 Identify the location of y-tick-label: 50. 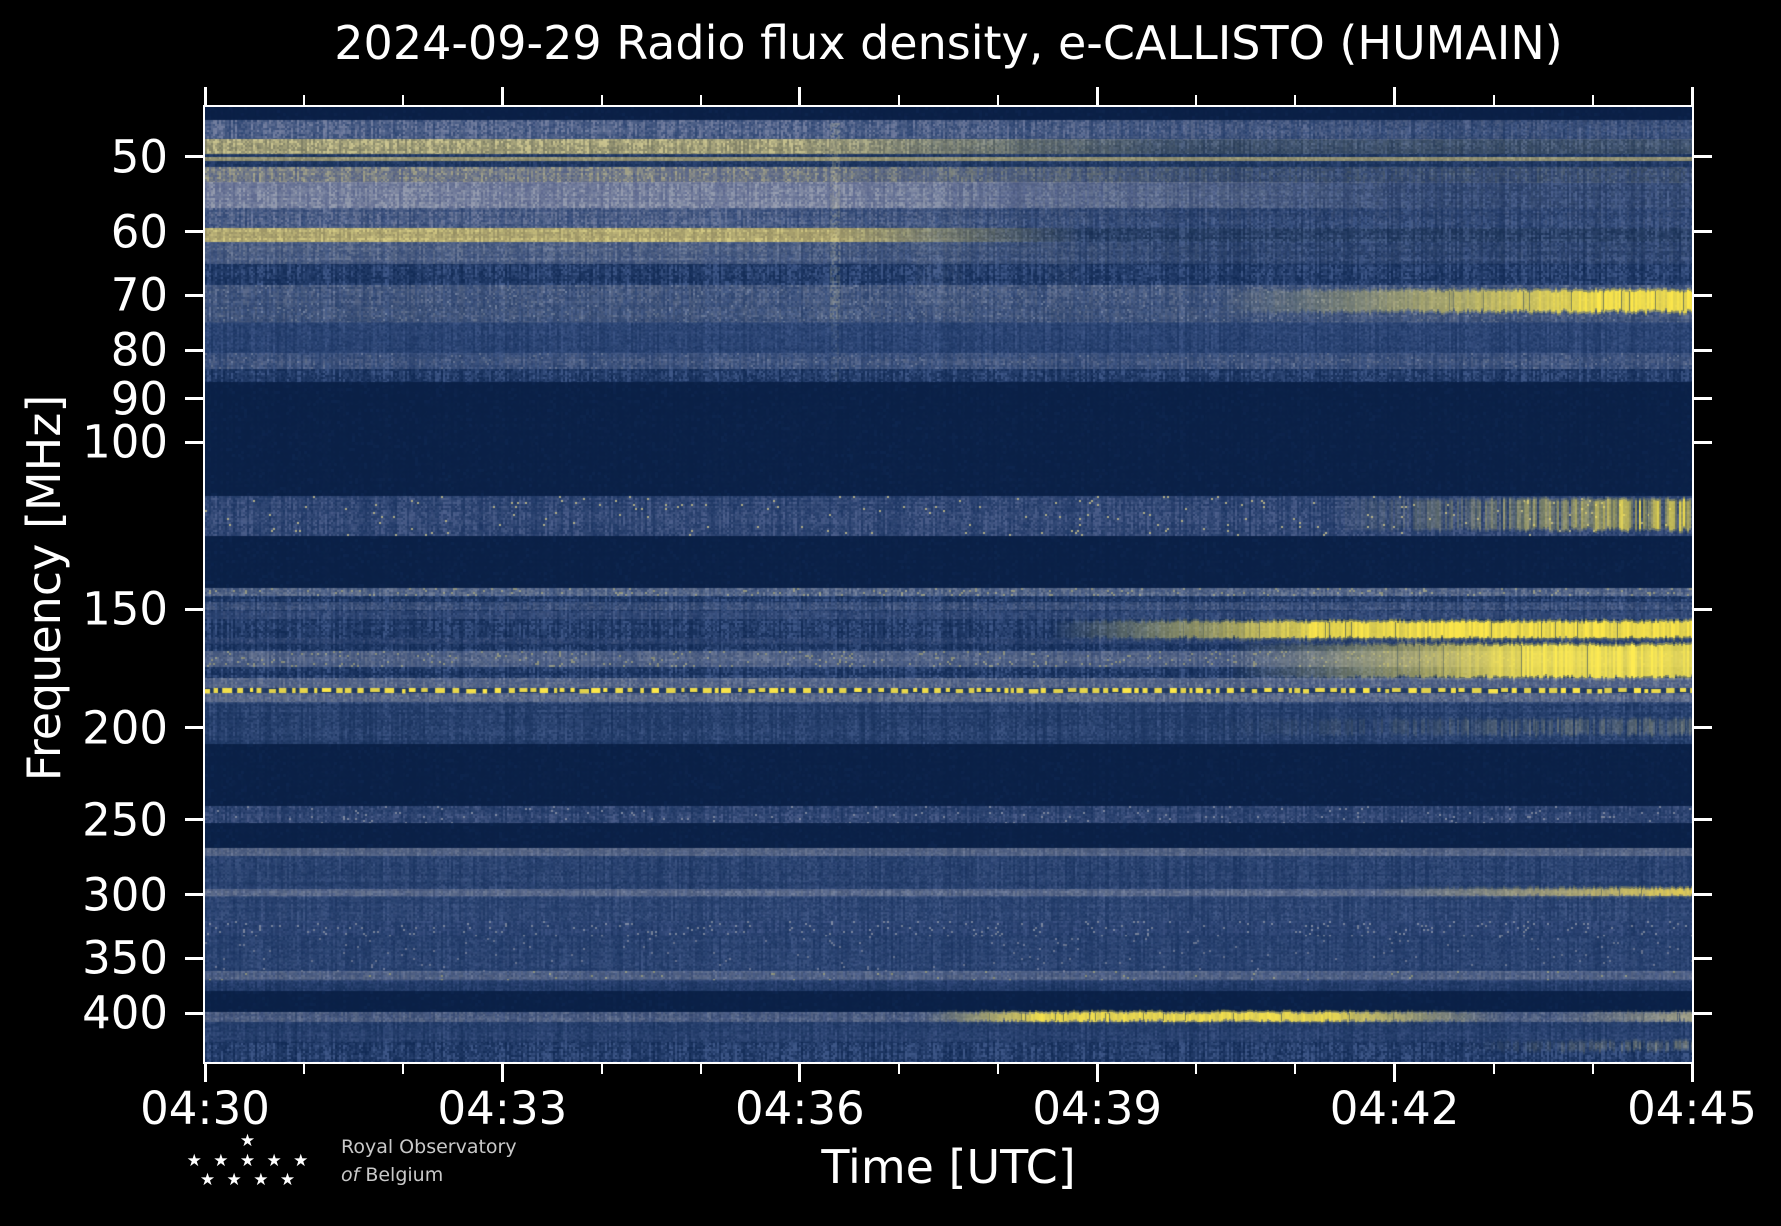
(139, 157).